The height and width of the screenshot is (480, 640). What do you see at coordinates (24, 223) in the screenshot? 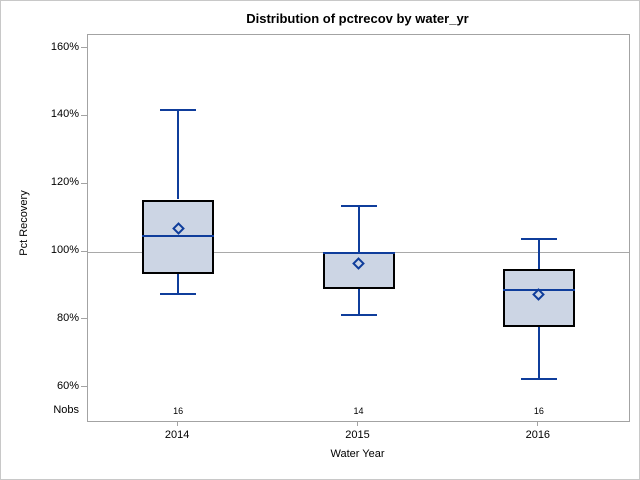
I see `y-axis-title: Pct Recovery` at bounding box center [24, 223].